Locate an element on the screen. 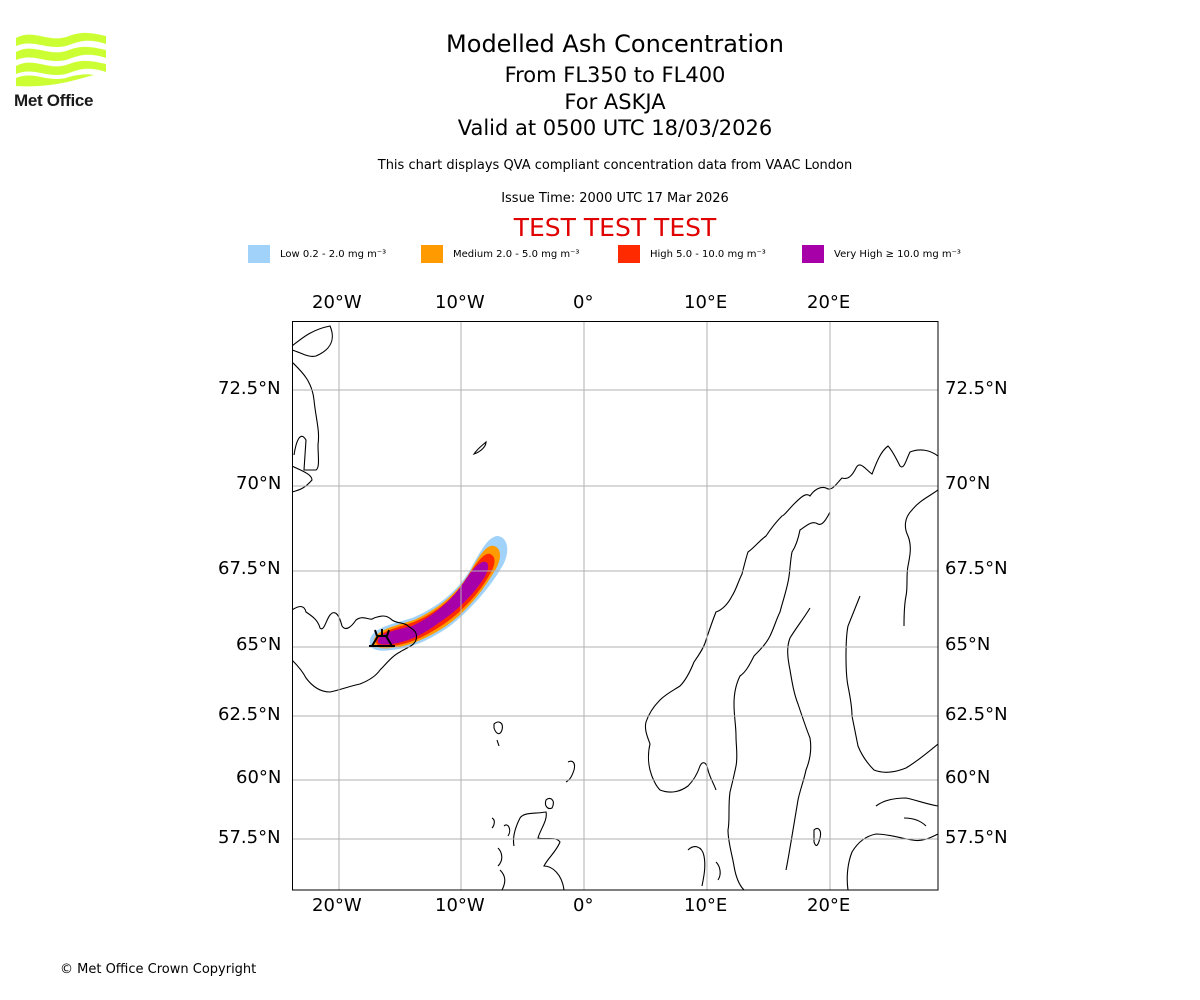 The height and width of the screenshot is (1000, 1200). lat-tick-left-57-5: 57.5°N is located at coordinates (249, 837).